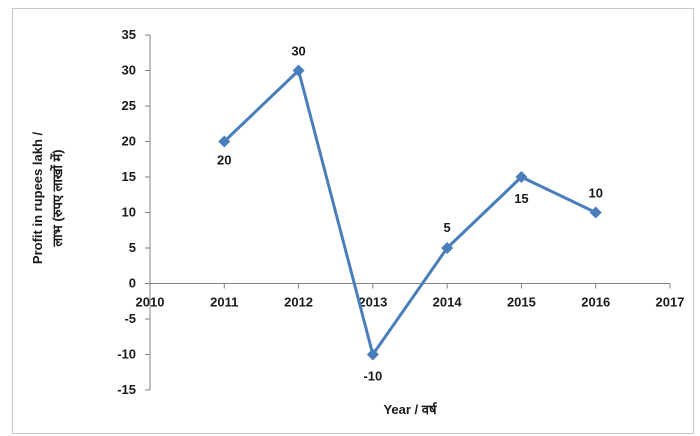 The width and height of the screenshot is (700, 436). What do you see at coordinates (670, 302) in the screenshot?
I see `x-tick-label: 2017` at bounding box center [670, 302].